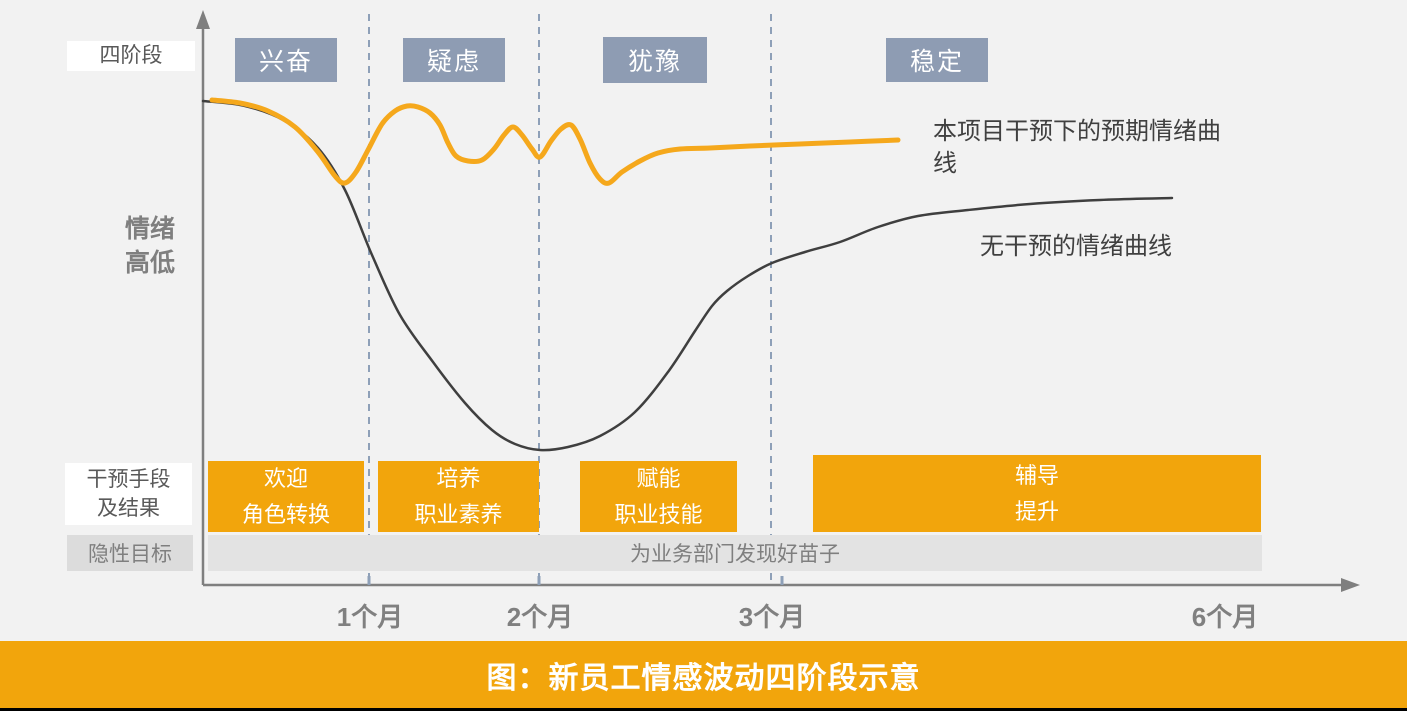 The height and width of the screenshot is (711, 1407). What do you see at coordinates (128, 479) in the screenshot?
I see `interventions-row-label-line1: 干预手段` at bounding box center [128, 479].